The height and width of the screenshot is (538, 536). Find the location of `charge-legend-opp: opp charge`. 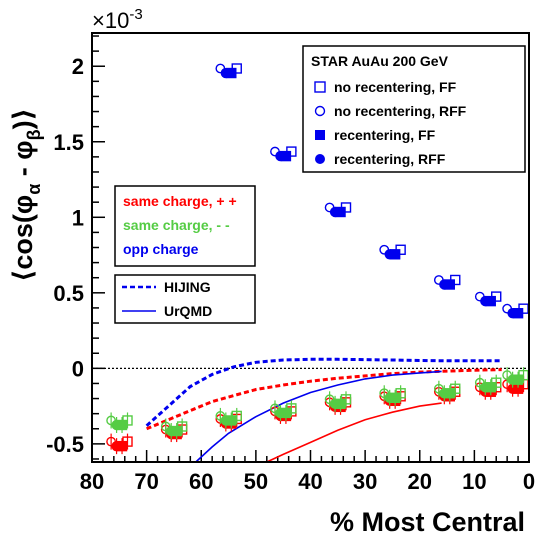

charge-legend-opp: opp charge is located at coordinates (161, 249).